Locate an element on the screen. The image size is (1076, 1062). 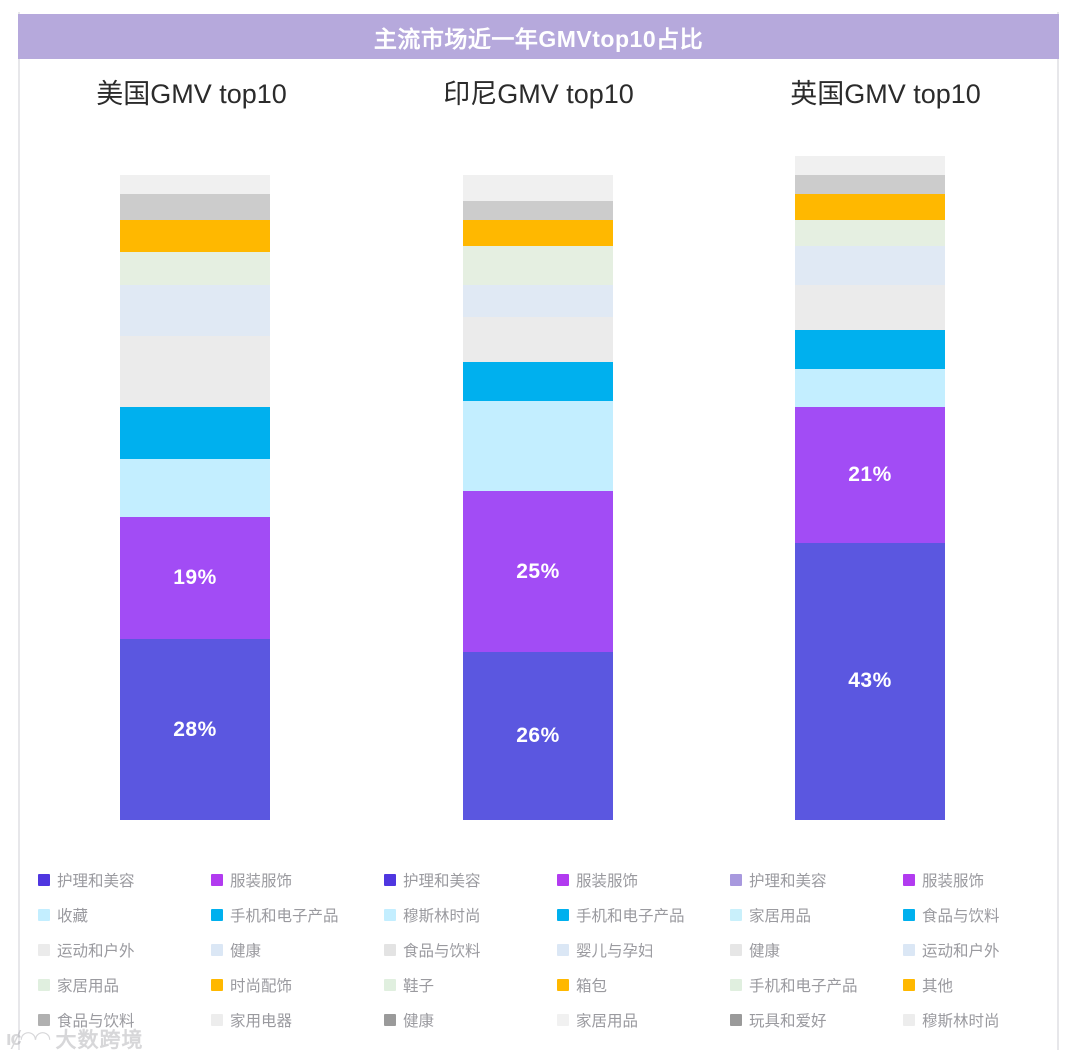
legend-item: 家用电器 is located at coordinates (297, 1019).